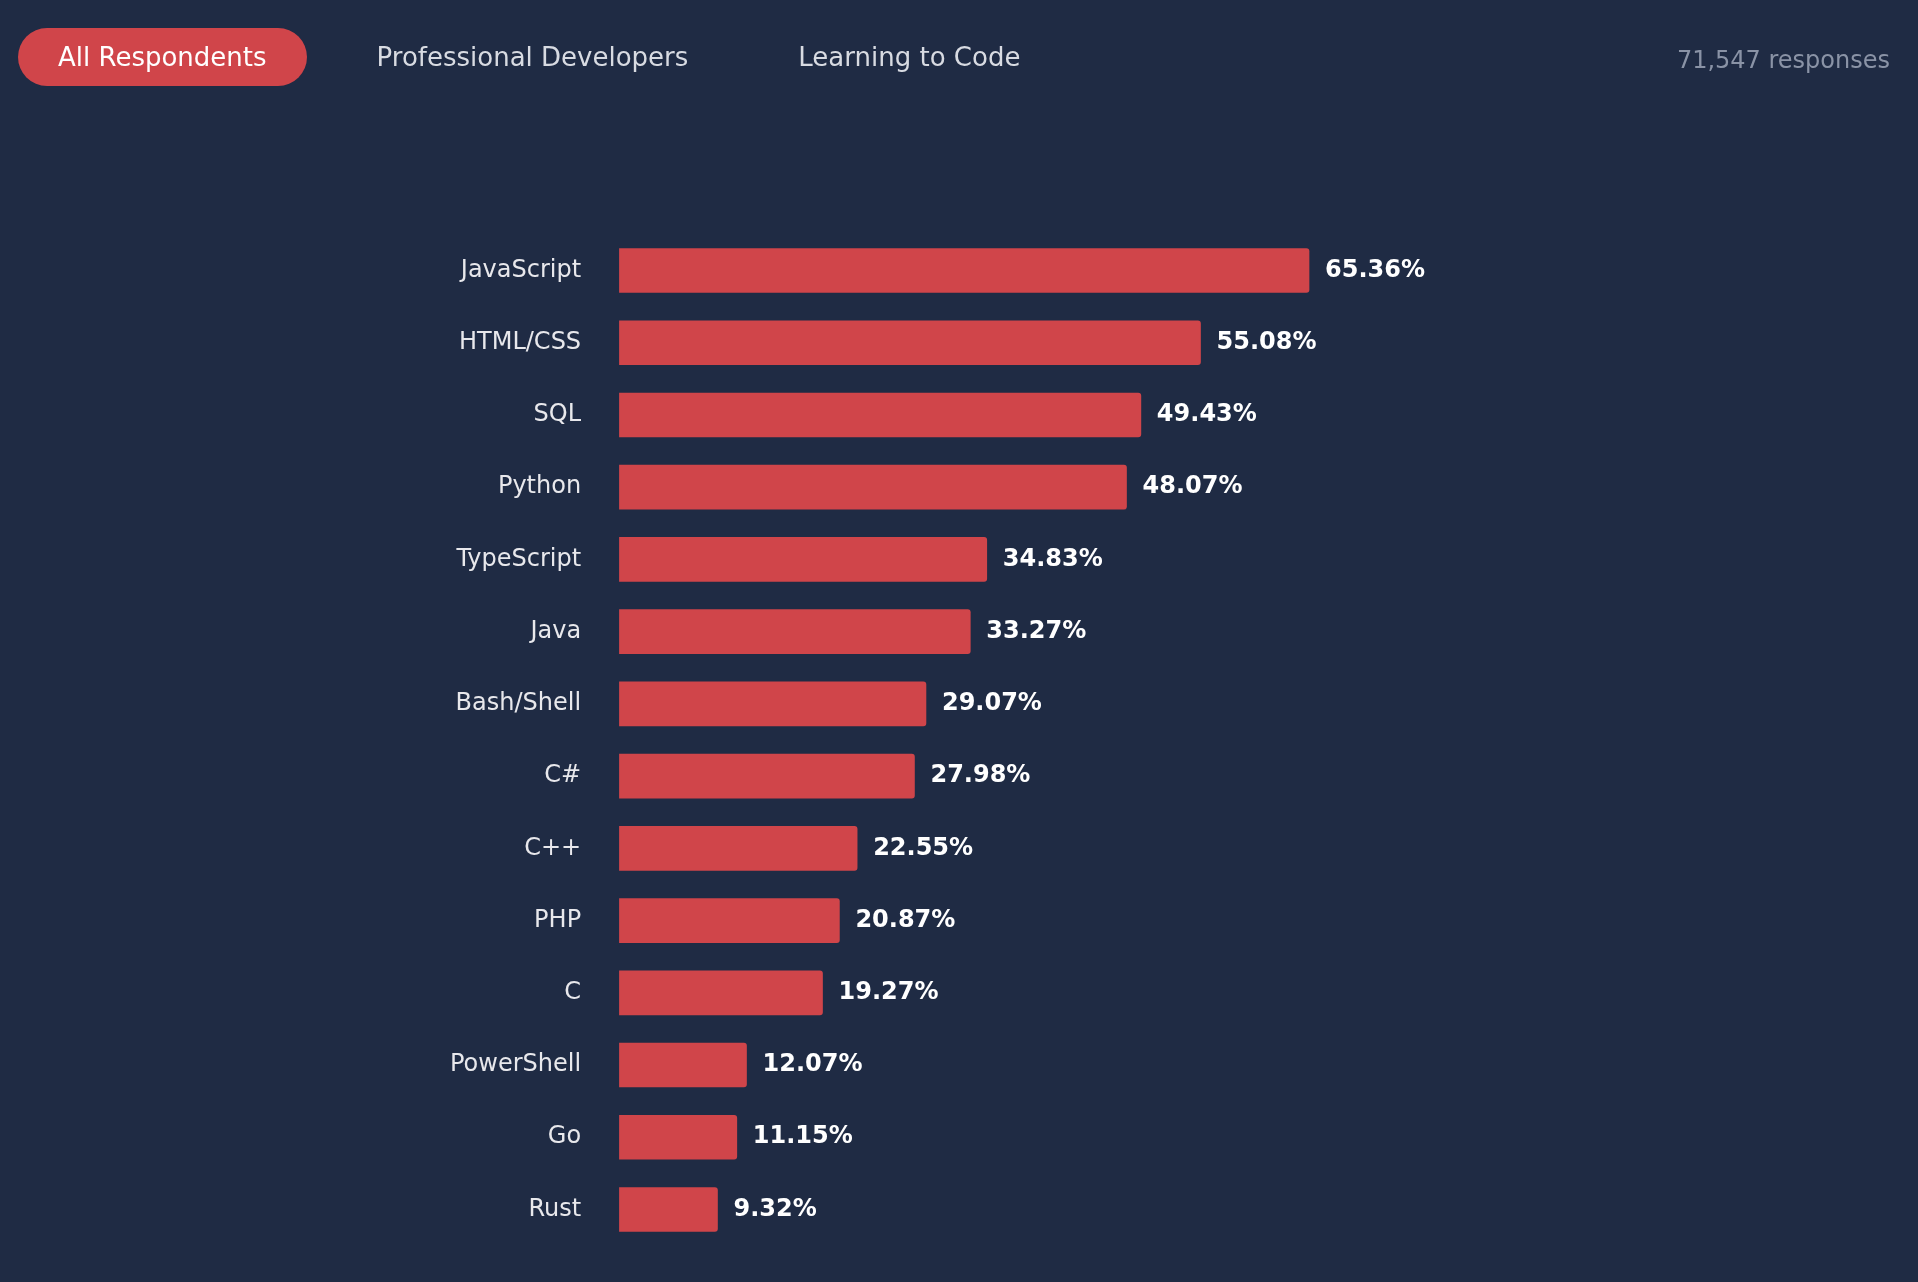 The height and width of the screenshot is (1282, 1918). What do you see at coordinates (573, 991) in the screenshot?
I see `y-tick-label: C` at bounding box center [573, 991].